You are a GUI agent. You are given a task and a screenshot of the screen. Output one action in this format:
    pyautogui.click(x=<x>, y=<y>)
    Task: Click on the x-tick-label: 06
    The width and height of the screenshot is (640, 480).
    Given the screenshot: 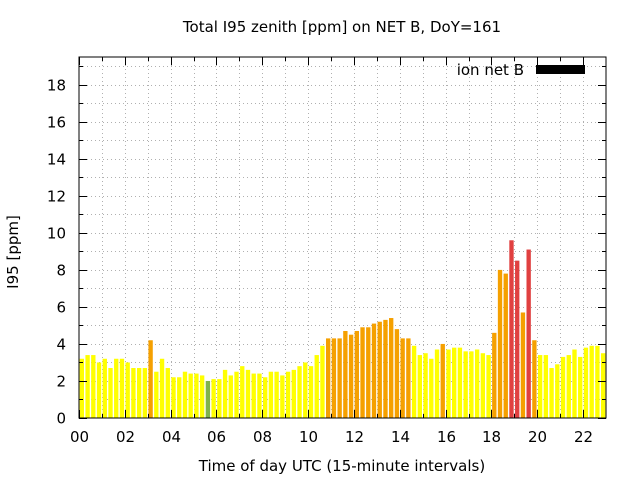 What is the action you would take?
    pyautogui.click(x=216, y=437)
    